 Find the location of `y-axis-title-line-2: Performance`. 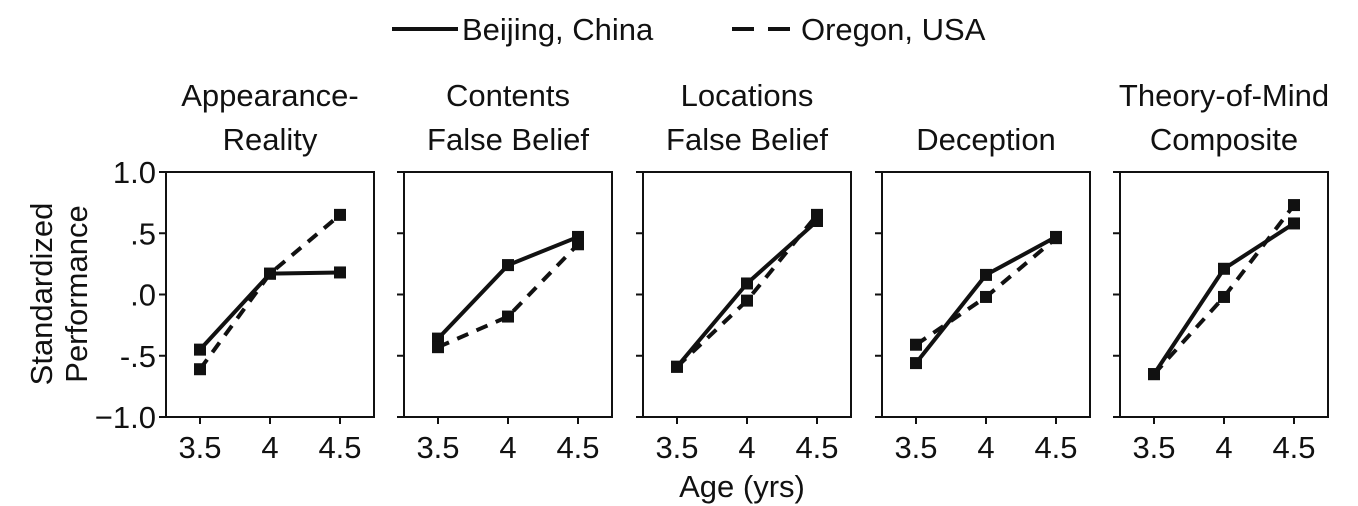

y-axis-title-line-2: Performance is located at coordinates (76, 293).